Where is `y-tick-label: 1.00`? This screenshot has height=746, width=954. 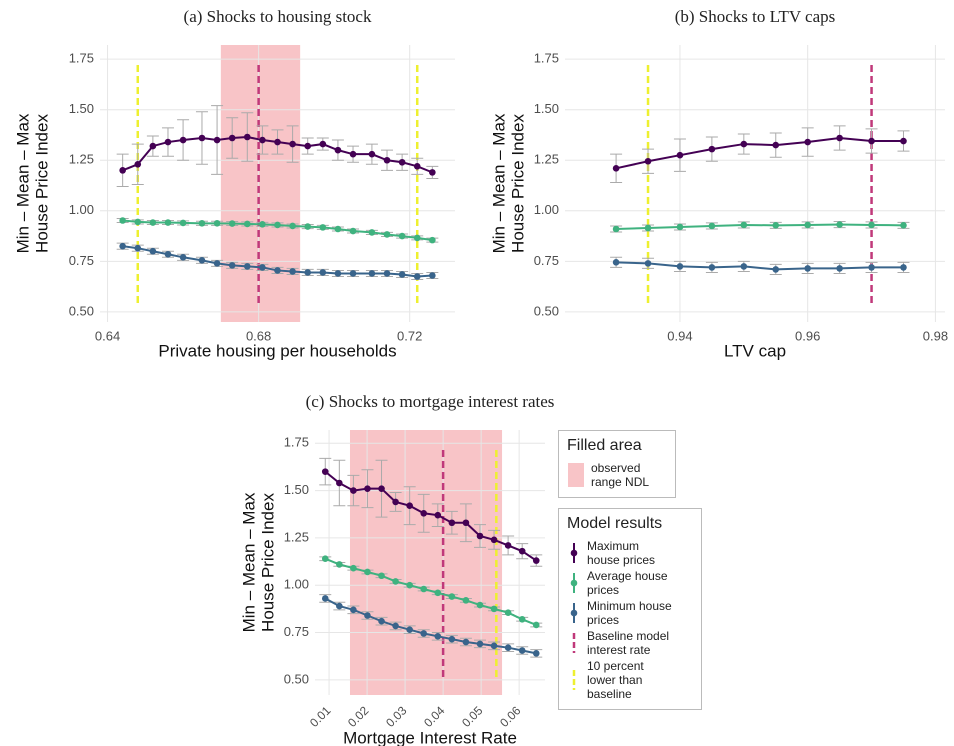
y-tick-label: 1.00 is located at coordinates (546, 209).